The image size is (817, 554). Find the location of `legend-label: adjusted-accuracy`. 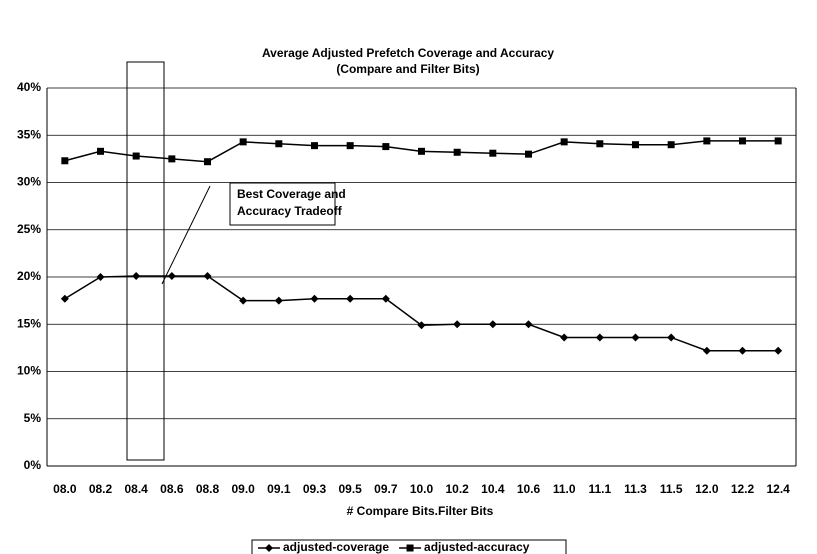

legend-label: adjusted-accuracy is located at coordinates (477, 547).